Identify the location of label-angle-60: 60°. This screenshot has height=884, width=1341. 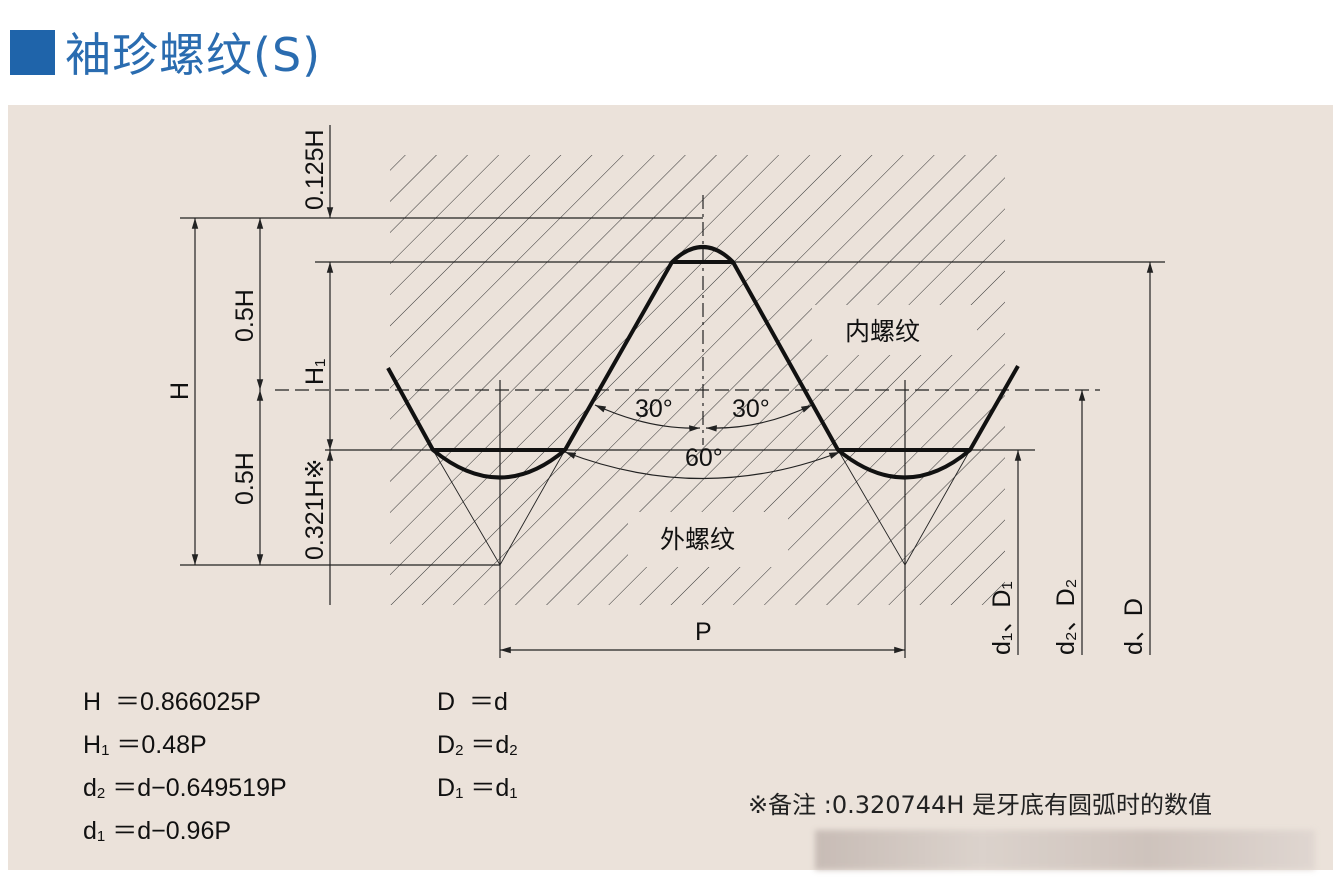
(704, 458).